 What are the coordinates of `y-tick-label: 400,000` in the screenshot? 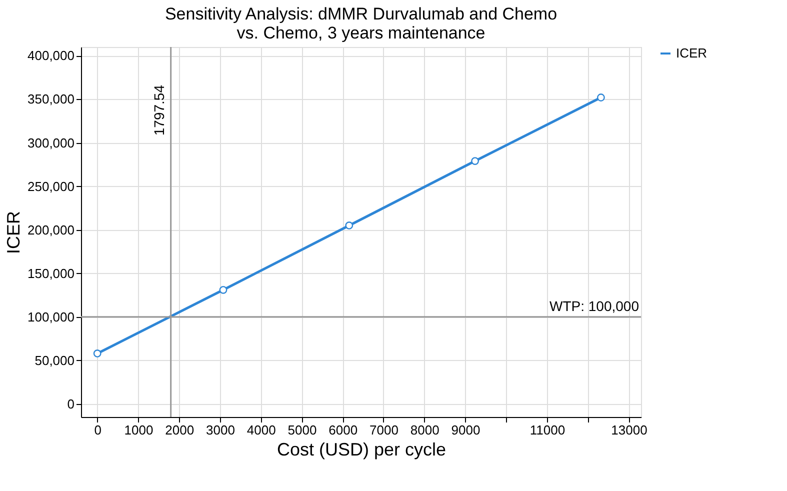 It's located at (51, 56).